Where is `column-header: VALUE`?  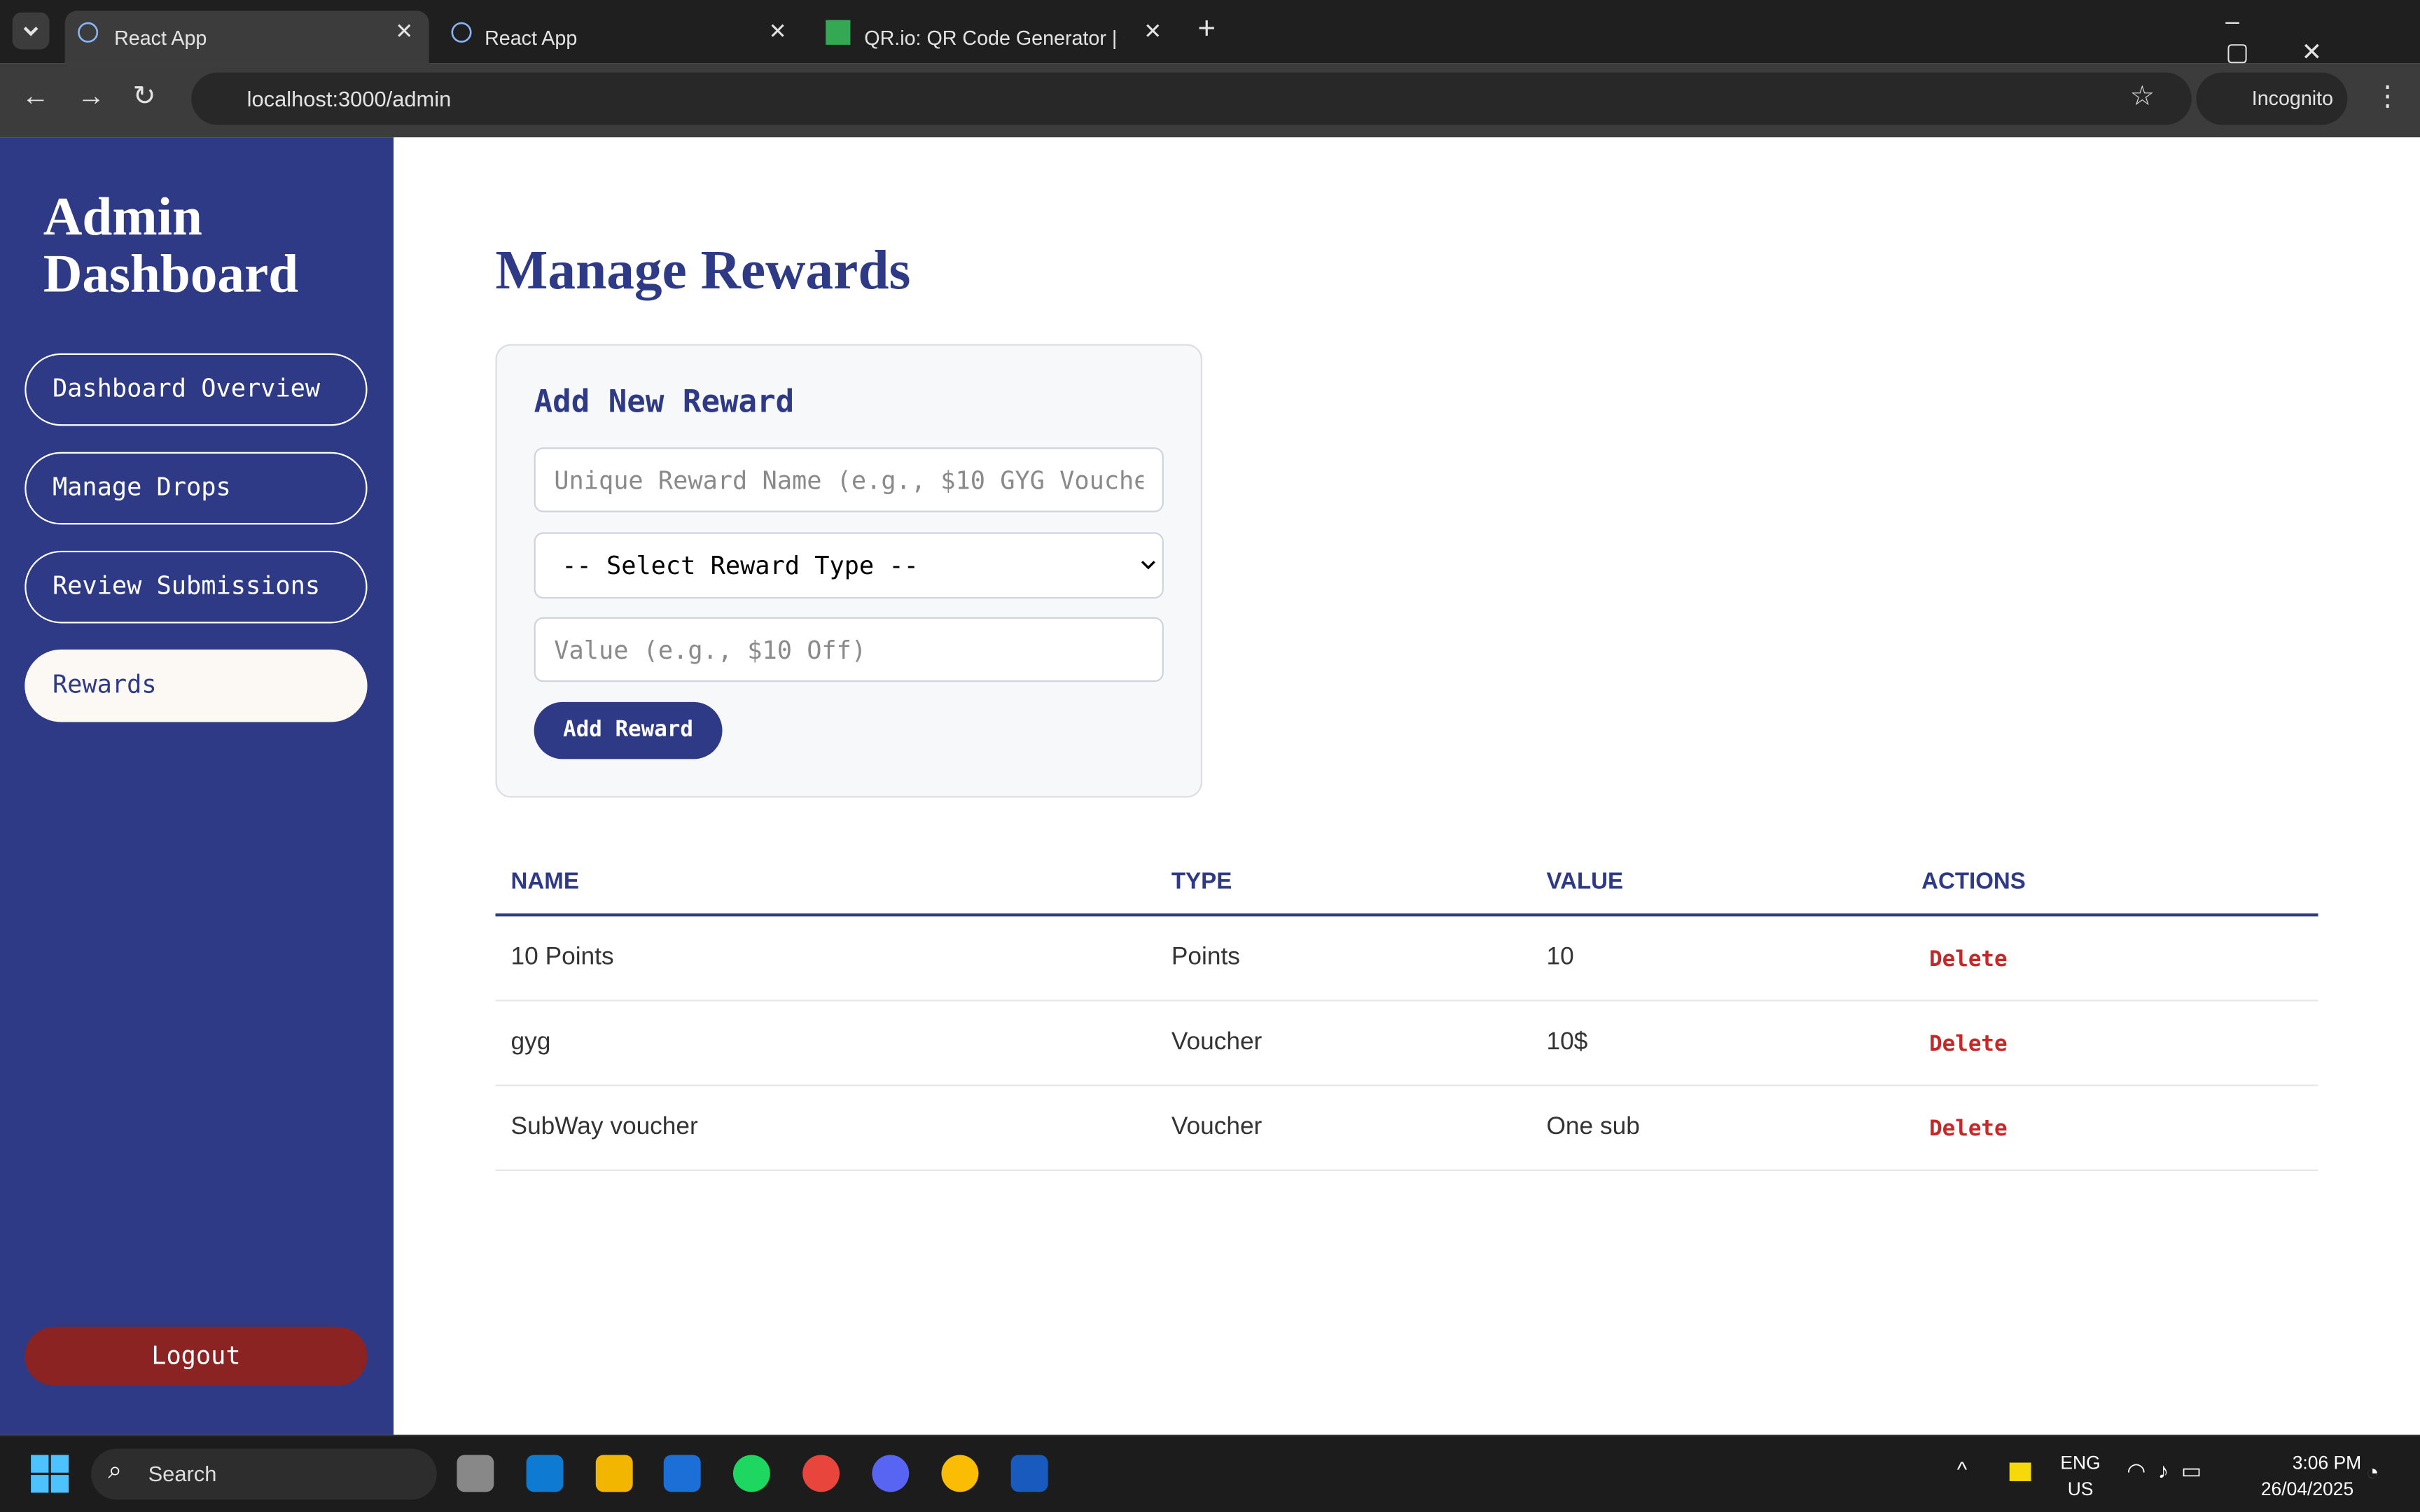
column-header: VALUE is located at coordinates (1585, 881).